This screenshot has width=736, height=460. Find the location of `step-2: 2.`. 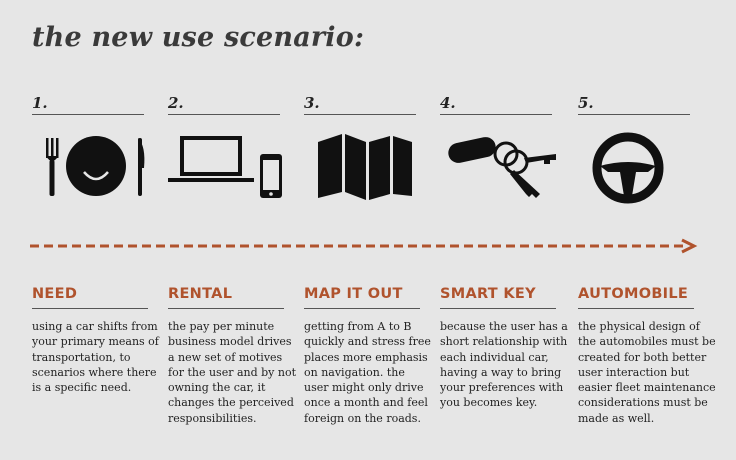

step-2: 2. is located at coordinates (225, 146).